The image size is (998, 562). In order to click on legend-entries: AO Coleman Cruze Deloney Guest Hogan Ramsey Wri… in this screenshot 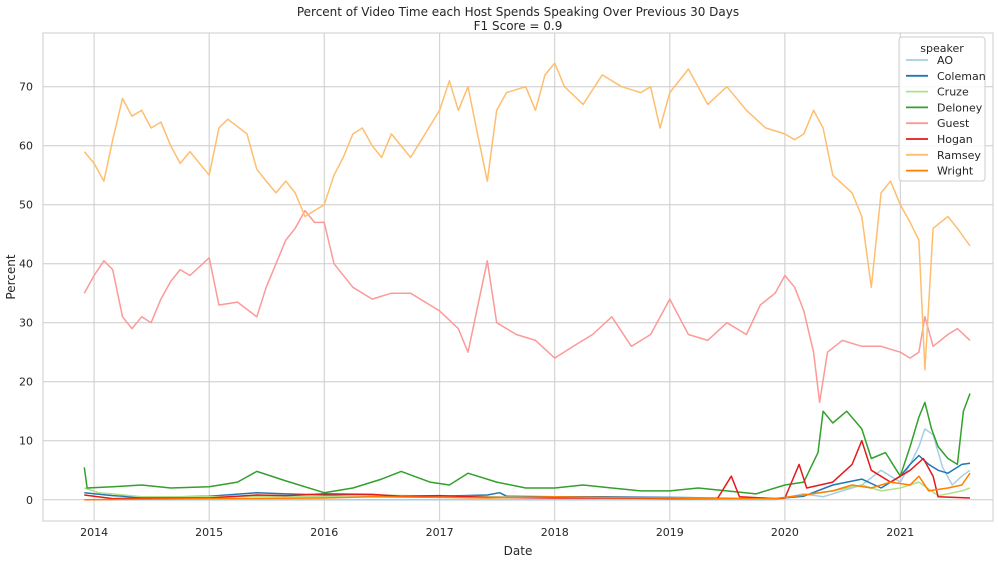, I will do `click(946, 116)`.